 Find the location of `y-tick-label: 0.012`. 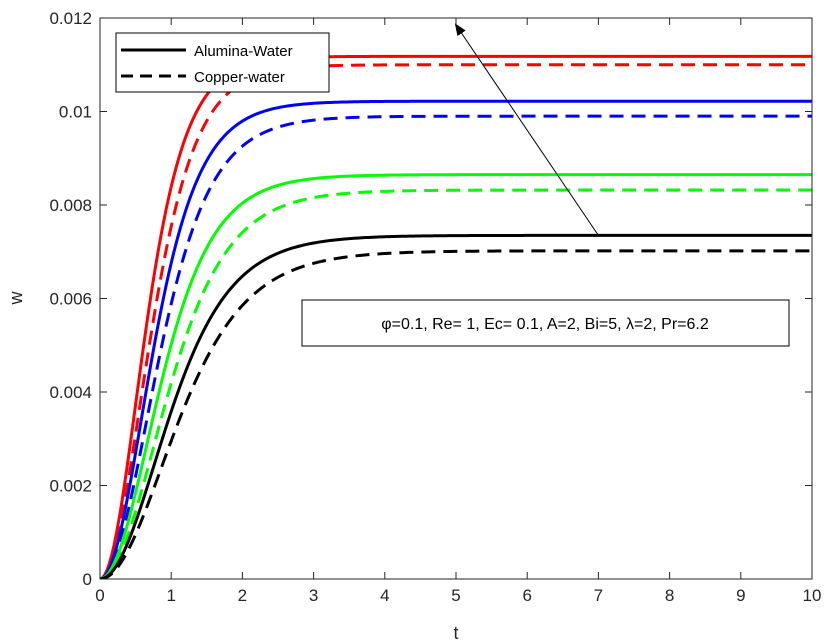

y-tick-label: 0.012 is located at coordinates (70, 18).